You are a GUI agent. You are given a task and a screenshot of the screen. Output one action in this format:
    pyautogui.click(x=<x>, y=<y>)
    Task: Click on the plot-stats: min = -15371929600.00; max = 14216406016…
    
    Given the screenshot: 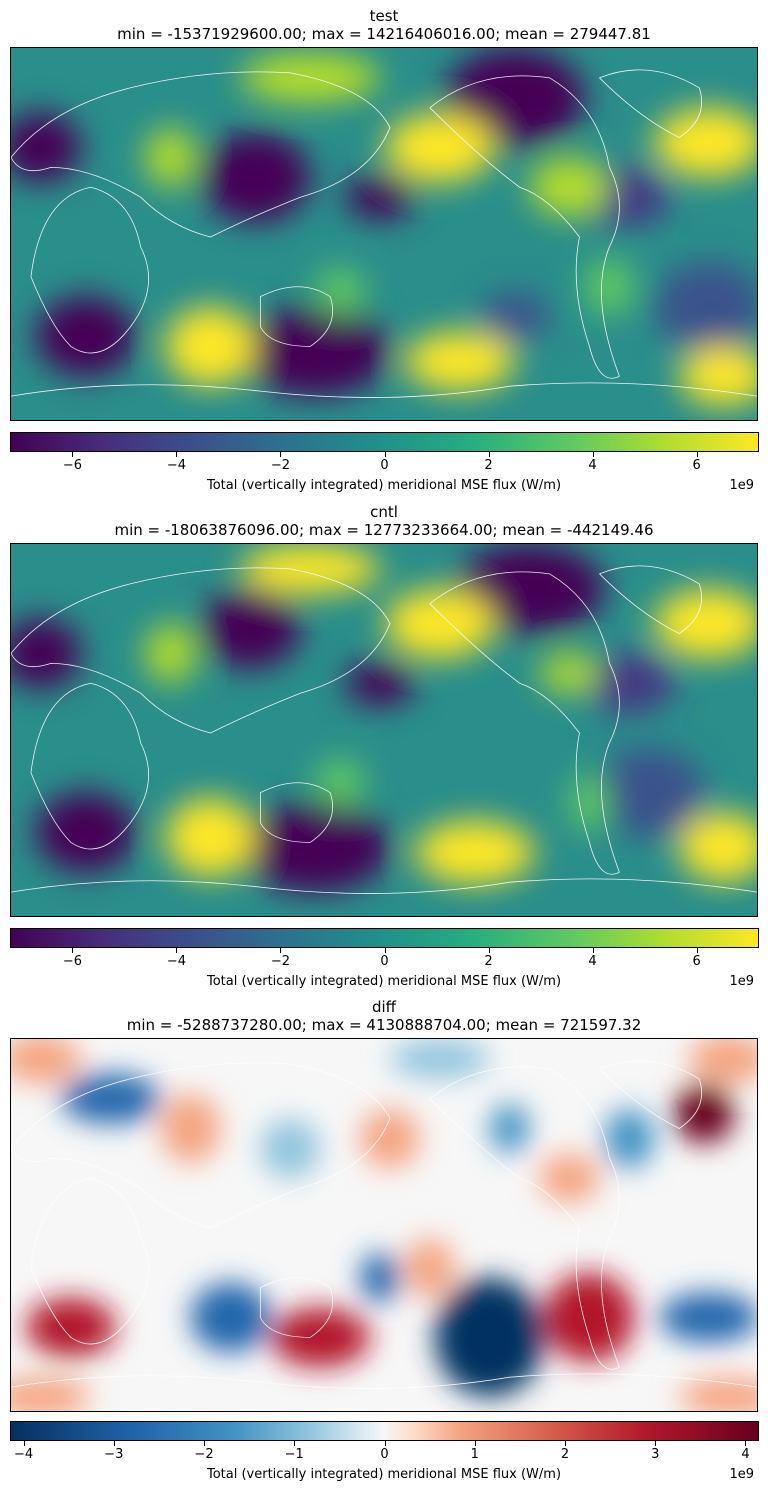 What is the action you would take?
    pyautogui.click(x=384, y=34)
    